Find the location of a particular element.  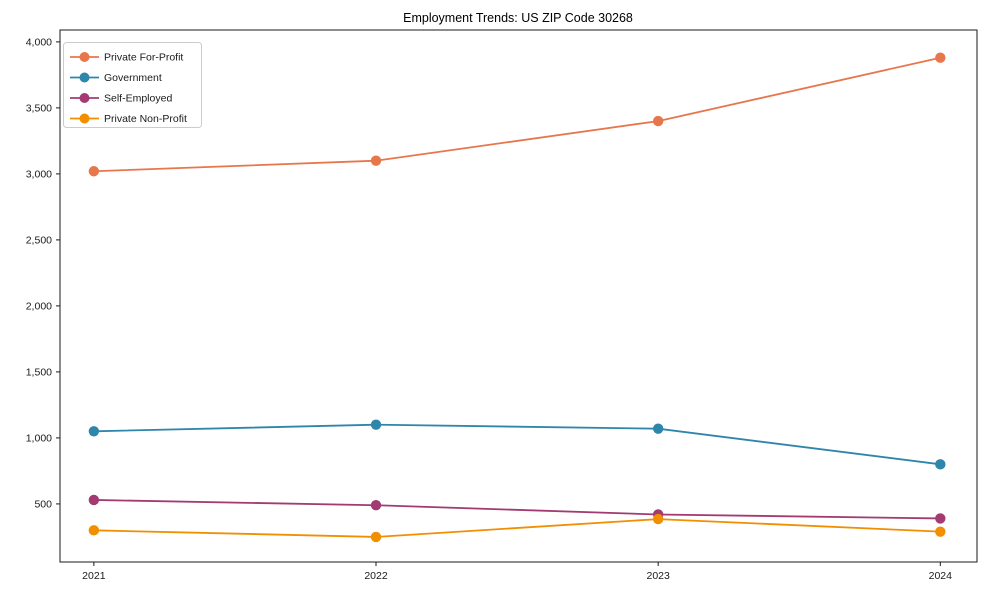

series-line-private-non-profit is located at coordinates (517, 528).